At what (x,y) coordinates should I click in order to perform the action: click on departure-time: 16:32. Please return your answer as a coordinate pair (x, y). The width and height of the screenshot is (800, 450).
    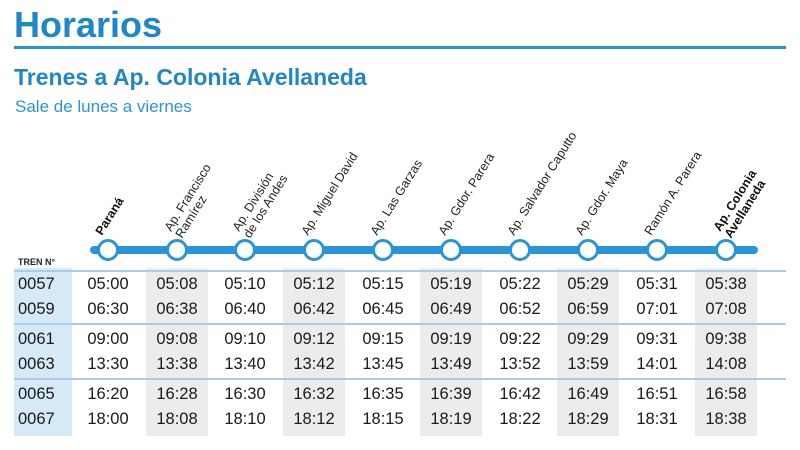
    Looking at the image, I should click on (314, 394).